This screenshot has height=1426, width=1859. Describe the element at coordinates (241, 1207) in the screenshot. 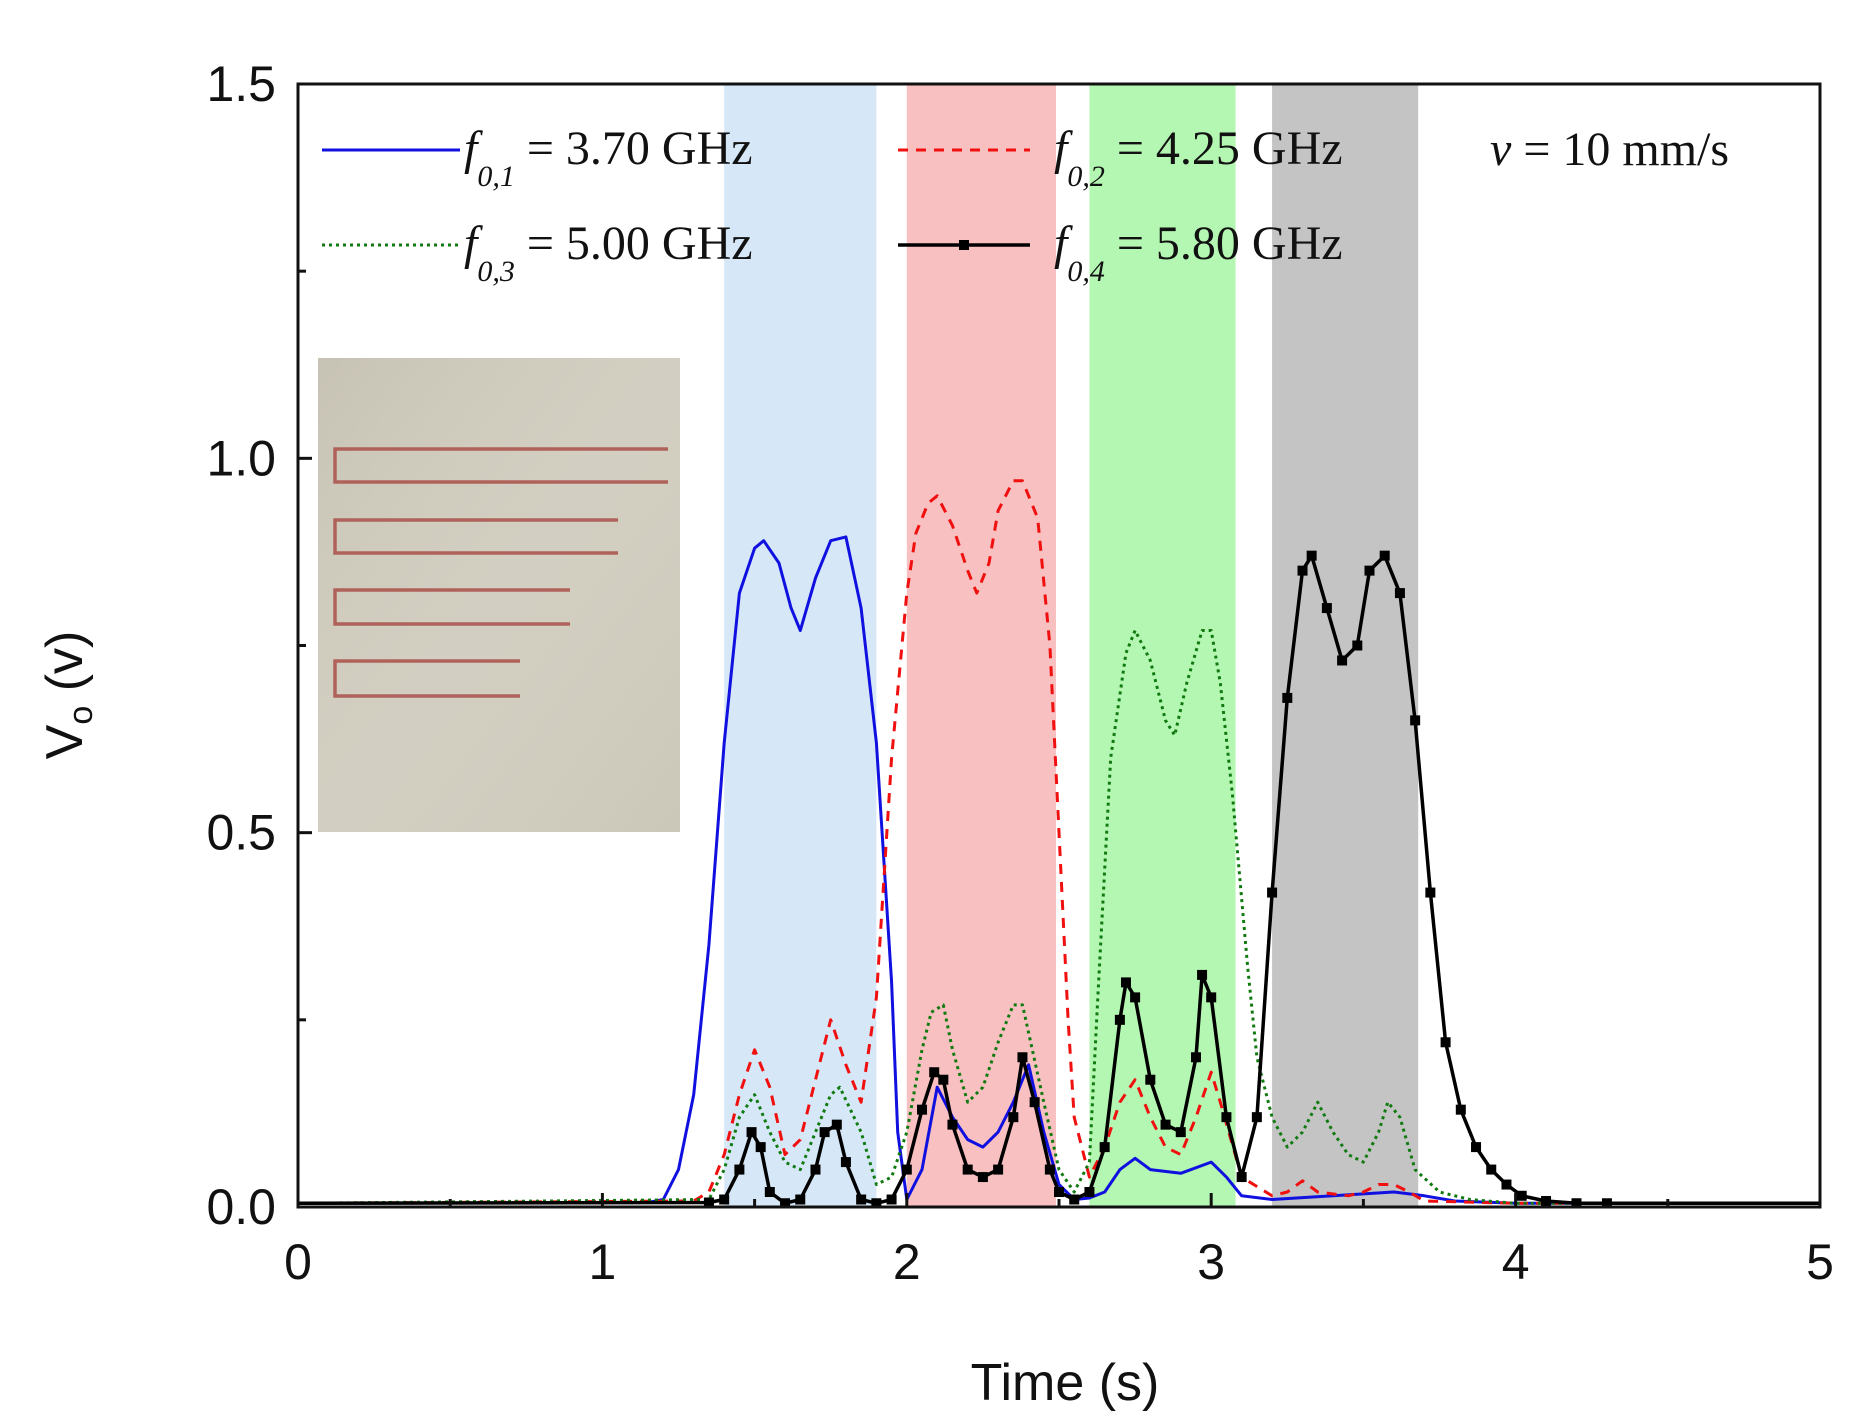

I see `y-tick-label: 0.0` at that location.